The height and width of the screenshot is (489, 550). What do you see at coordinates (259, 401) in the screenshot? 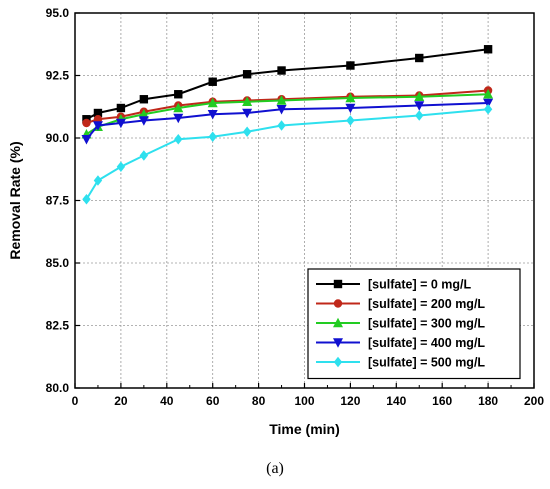
I see `x-tick-label: 80` at bounding box center [259, 401].